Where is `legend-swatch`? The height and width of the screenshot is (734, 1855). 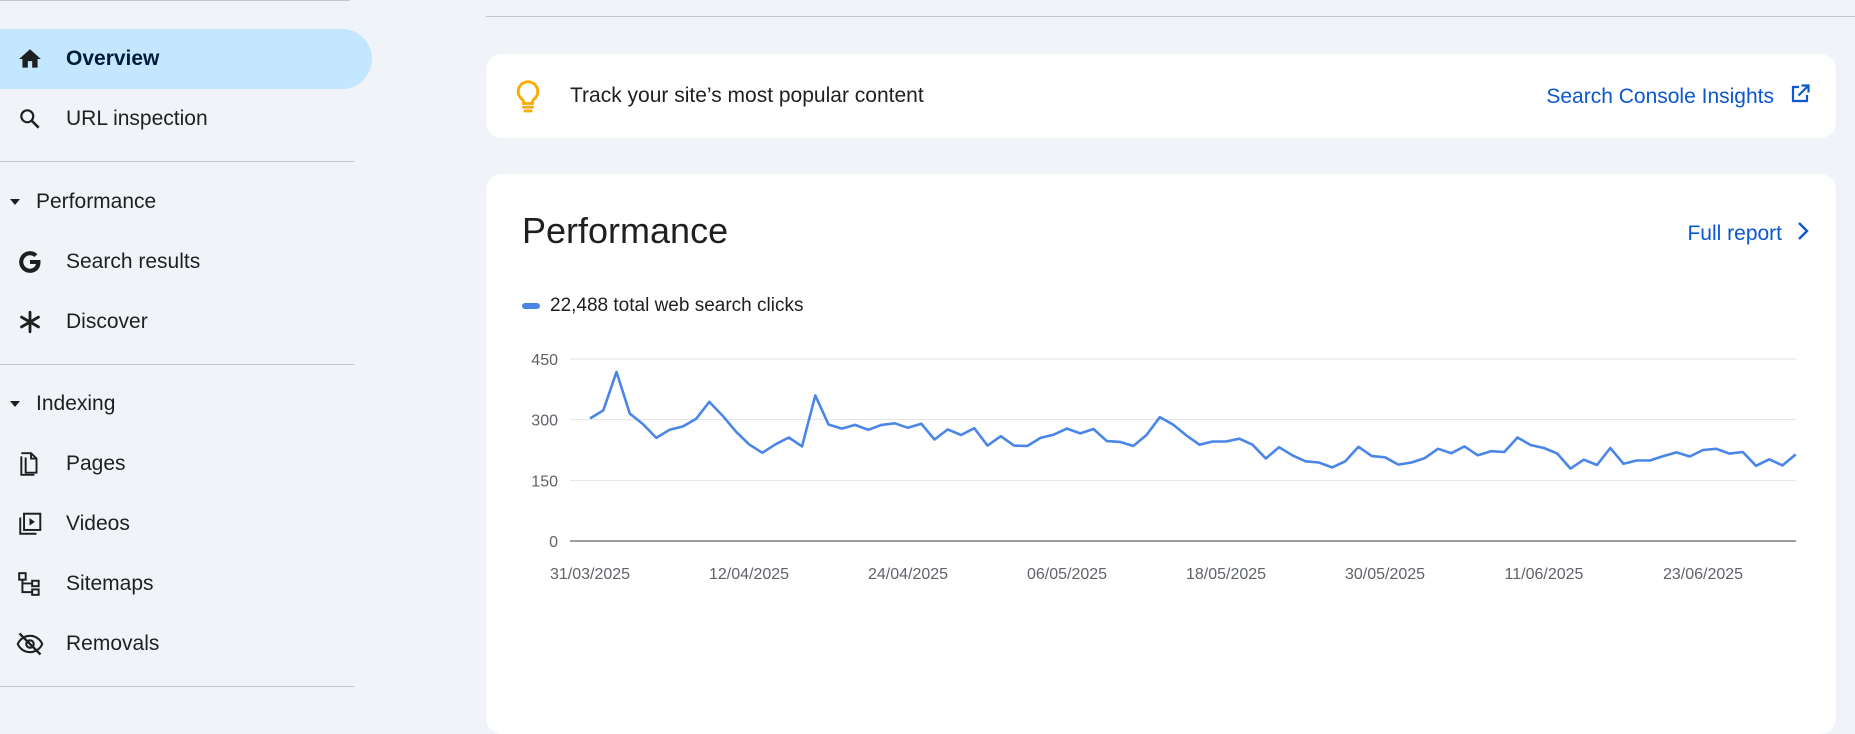 legend-swatch is located at coordinates (531, 306).